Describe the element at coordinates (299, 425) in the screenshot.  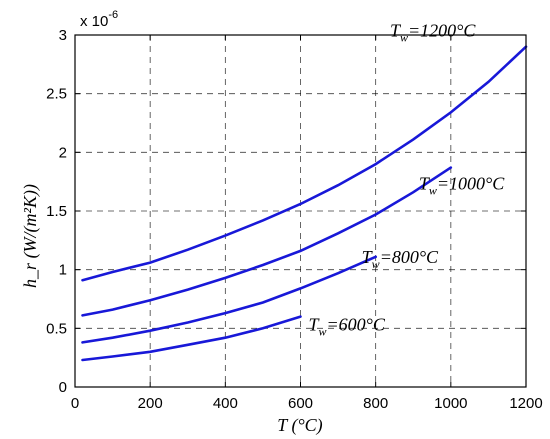
I see `x-axis-label: T (°C)` at that location.